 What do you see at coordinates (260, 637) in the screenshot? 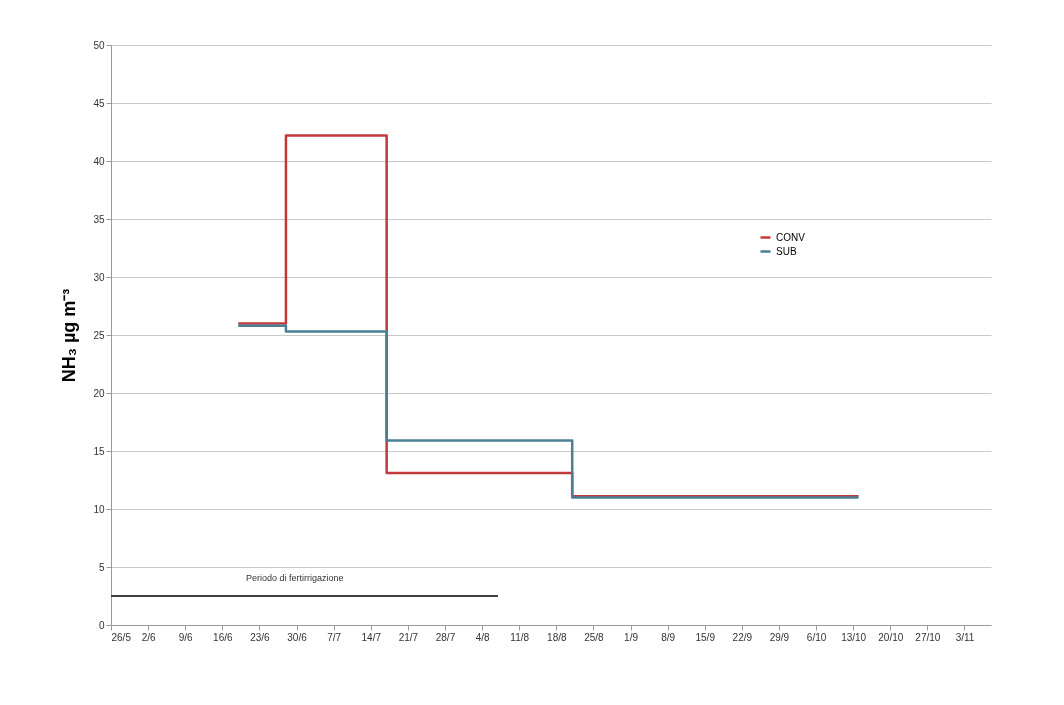
I see `x-tick-label: 23/6` at bounding box center [260, 637].